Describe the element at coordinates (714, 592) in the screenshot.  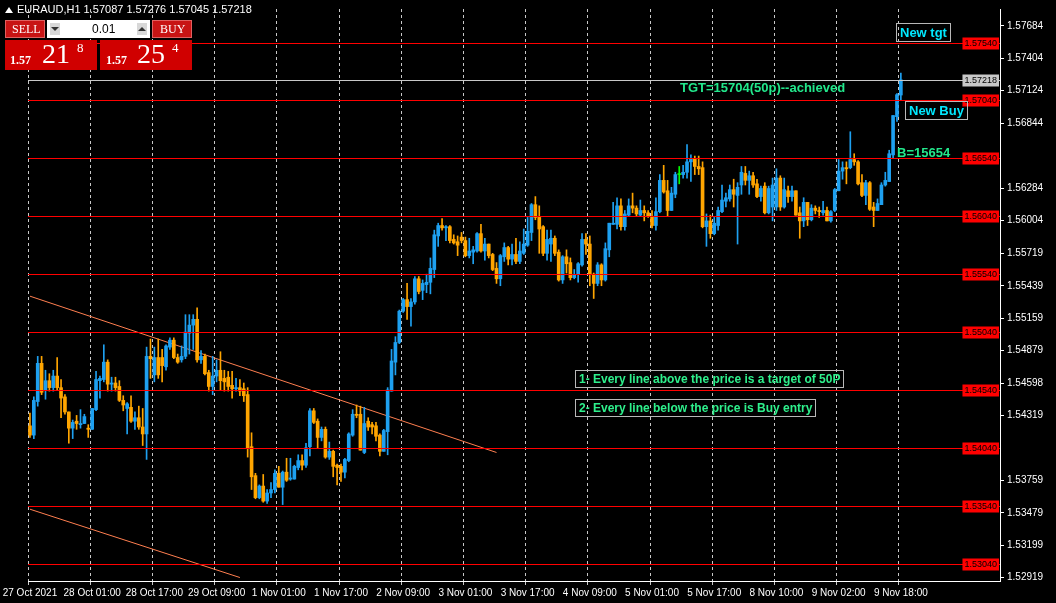
I see `x-tick-label: 5 Nov 17:00` at that location.